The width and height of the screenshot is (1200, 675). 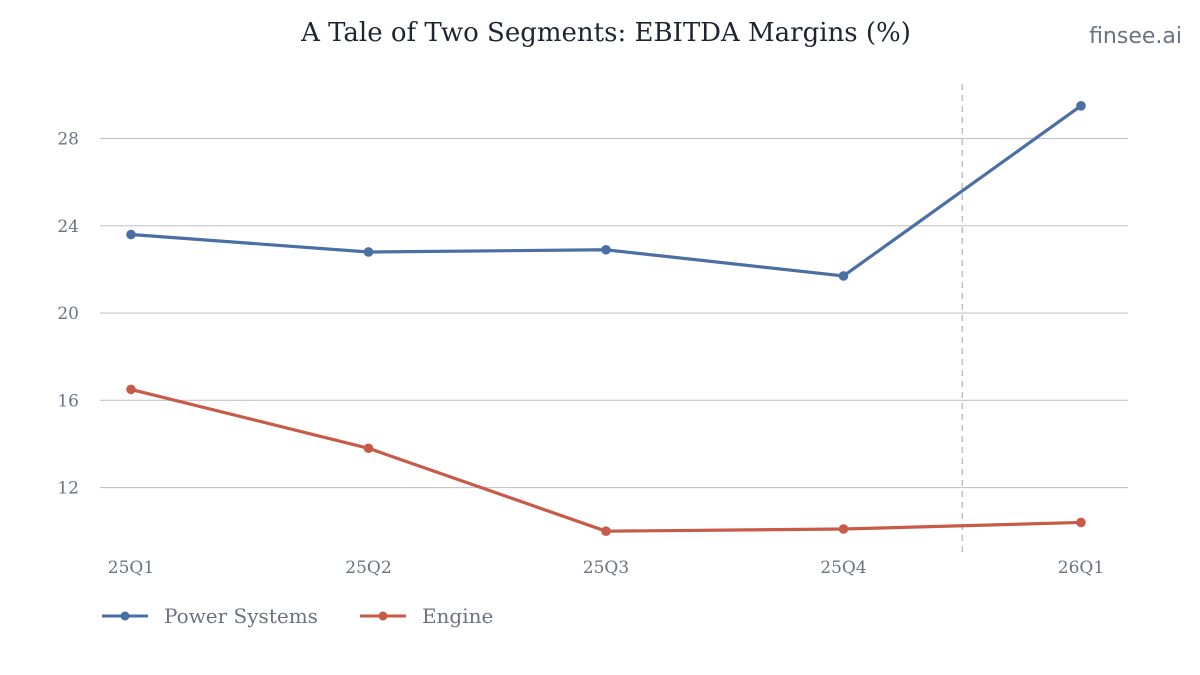 I want to click on y-tick-label: 28, so click(x=68, y=140).